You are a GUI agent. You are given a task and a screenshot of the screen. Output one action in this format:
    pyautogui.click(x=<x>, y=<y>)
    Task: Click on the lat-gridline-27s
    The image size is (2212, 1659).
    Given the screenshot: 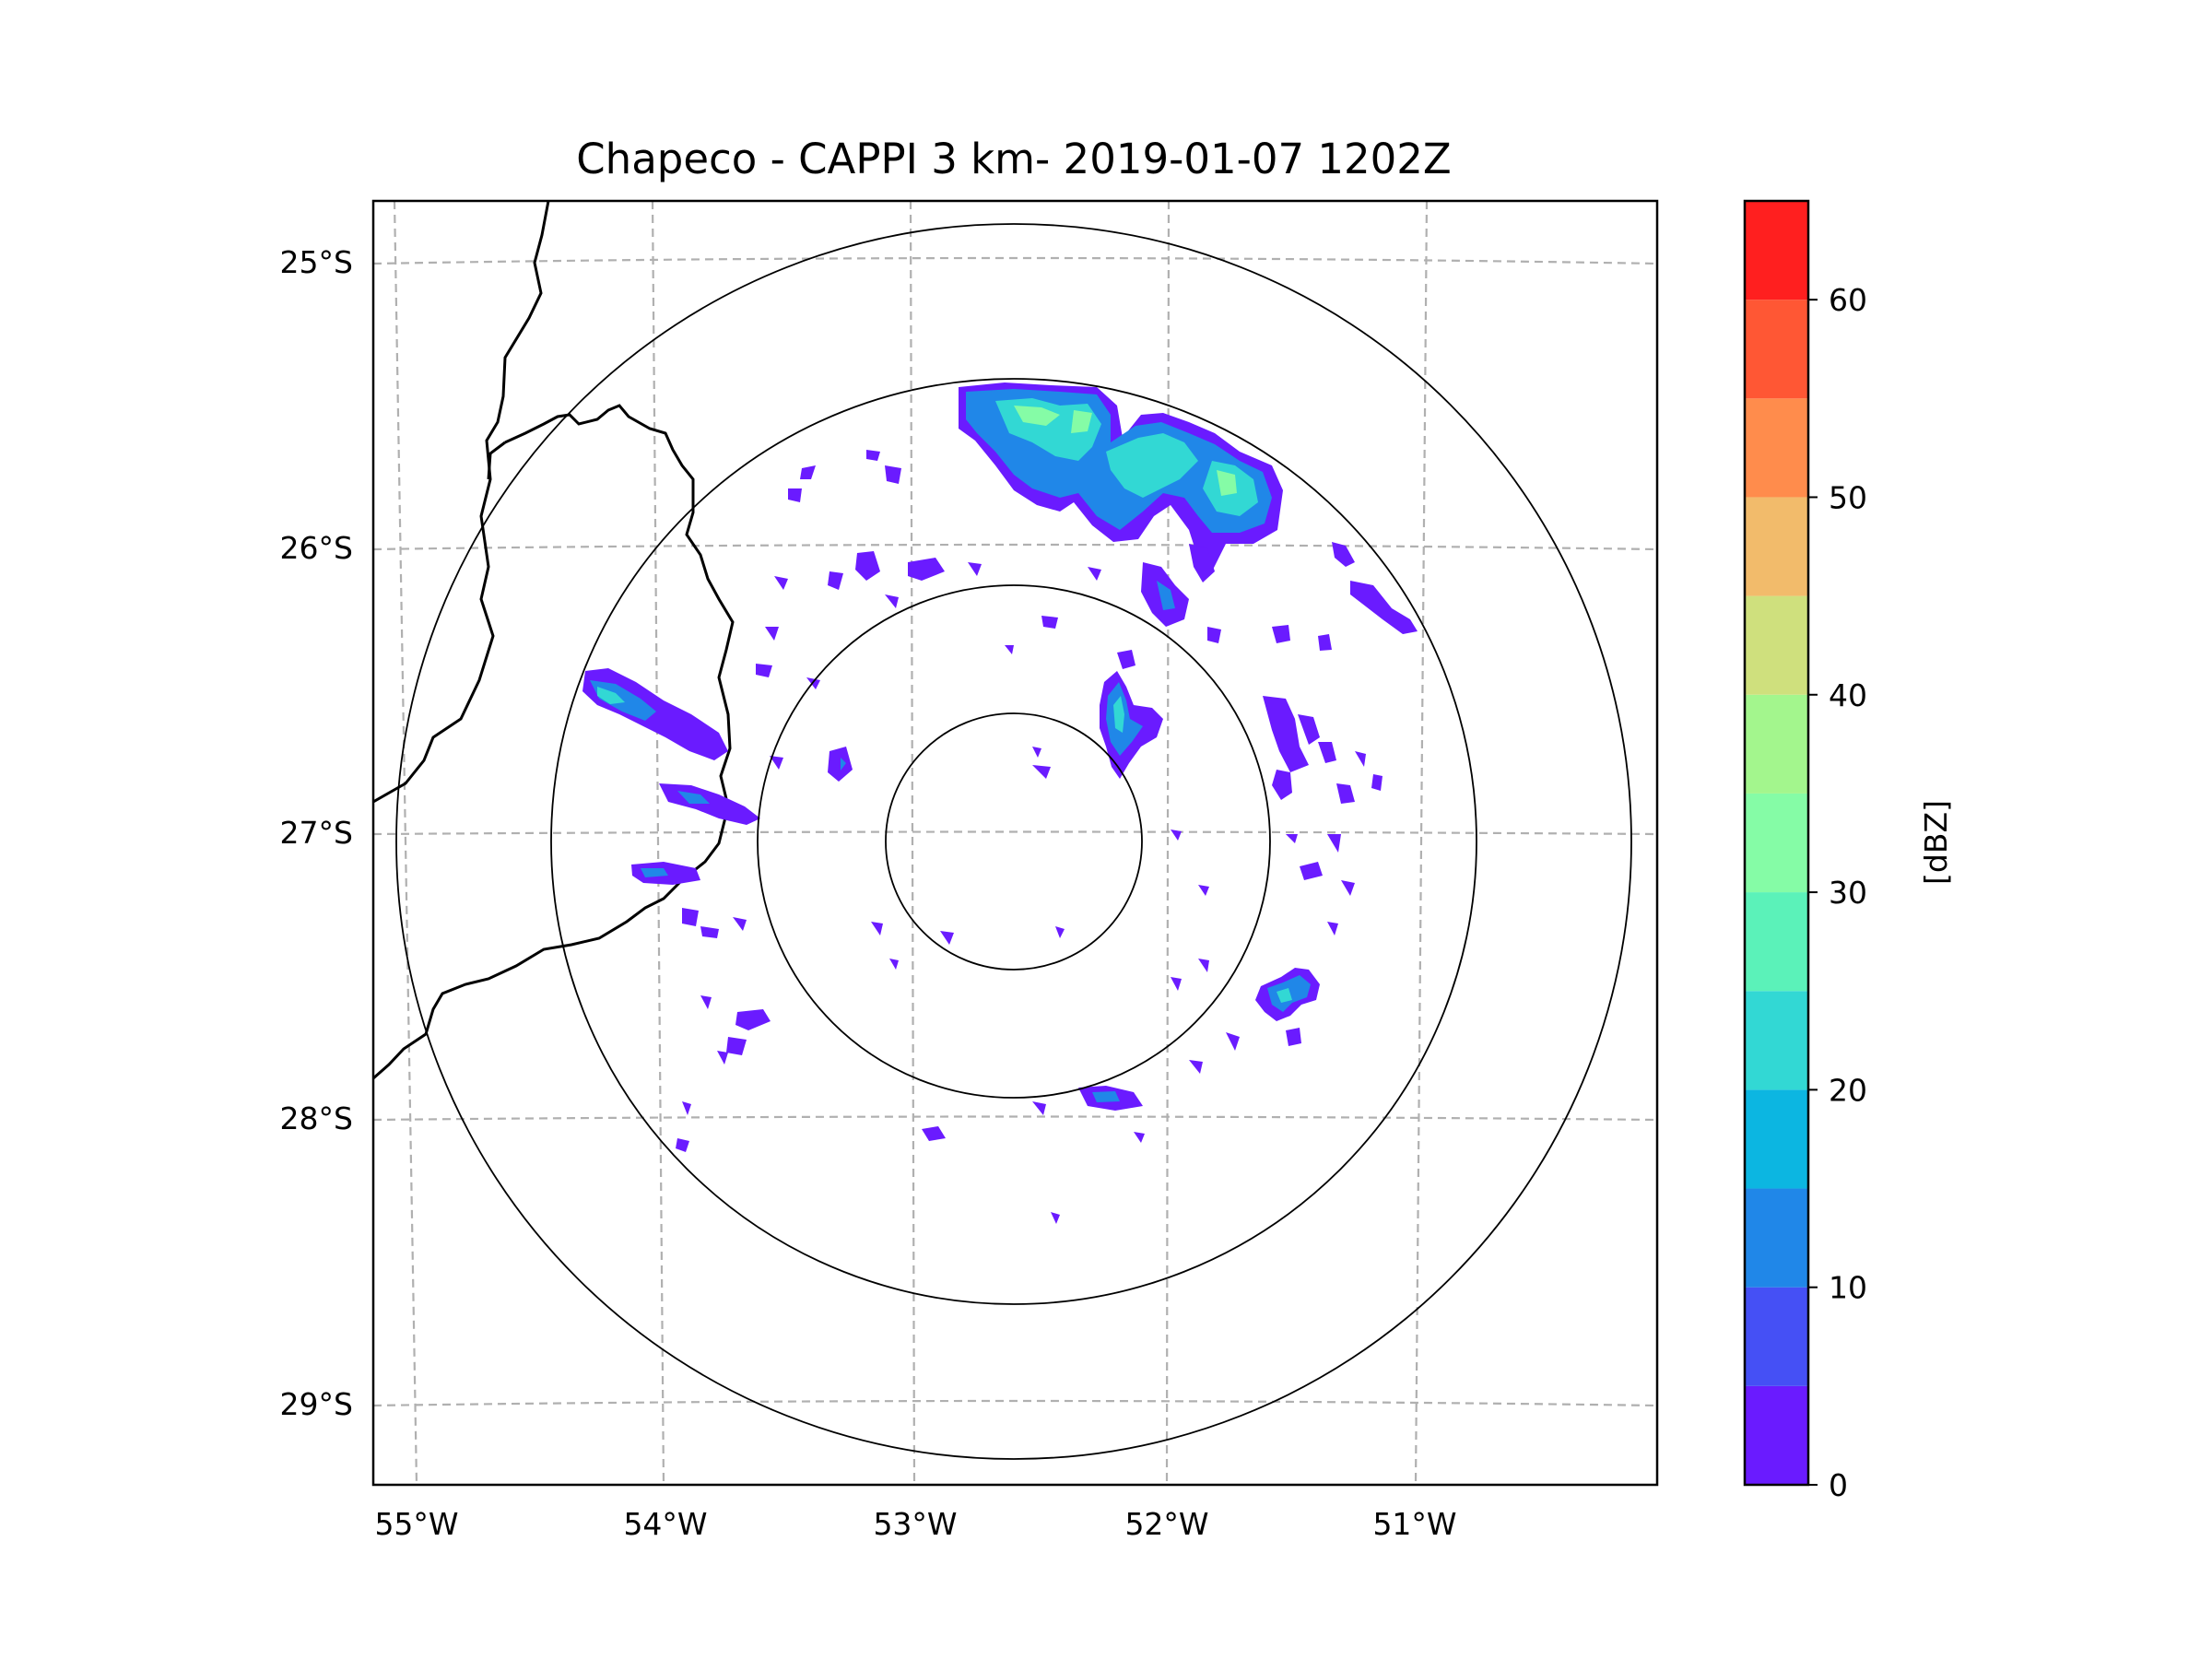 What is the action you would take?
    pyautogui.click(x=1015, y=833)
    